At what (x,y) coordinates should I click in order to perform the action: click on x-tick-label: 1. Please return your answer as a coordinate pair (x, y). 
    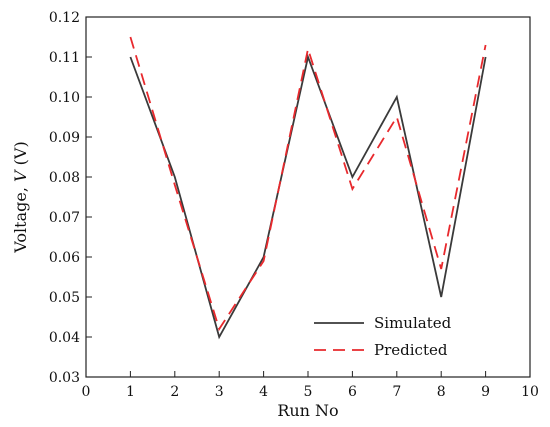
    Looking at the image, I should click on (130, 392).